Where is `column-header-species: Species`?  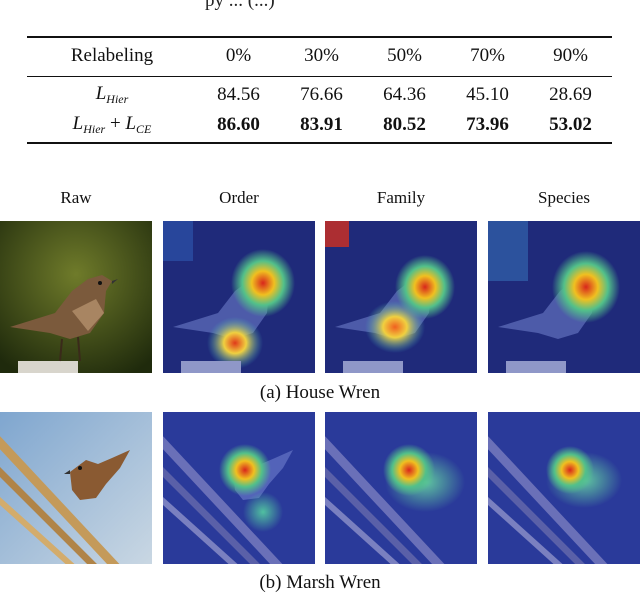 column-header-species: Species is located at coordinates (564, 197).